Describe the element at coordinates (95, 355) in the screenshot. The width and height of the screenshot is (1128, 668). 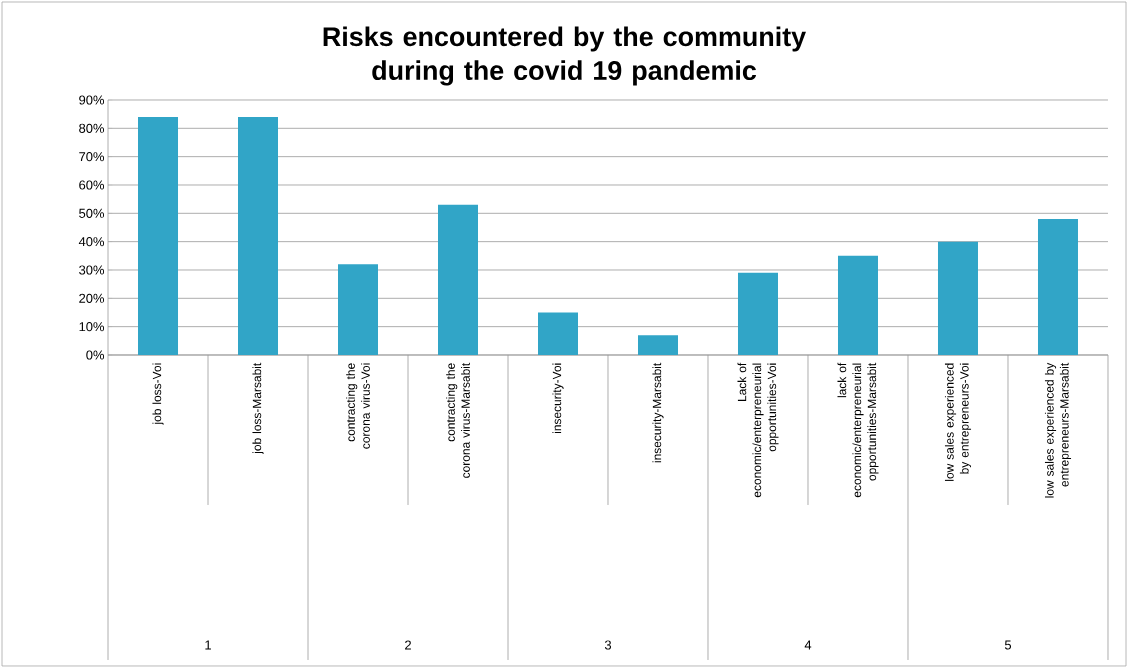
I see `y-tick-label: 0%` at that location.